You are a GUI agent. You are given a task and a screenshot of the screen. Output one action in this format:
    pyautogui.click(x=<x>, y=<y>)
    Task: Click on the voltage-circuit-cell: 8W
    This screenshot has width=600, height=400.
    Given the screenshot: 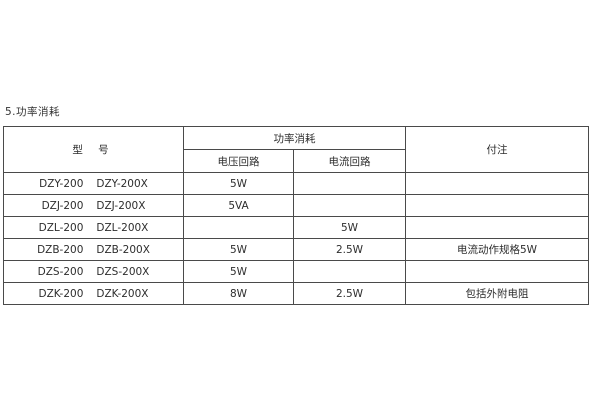 What is the action you would take?
    pyautogui.click(x=238, y=293)
    